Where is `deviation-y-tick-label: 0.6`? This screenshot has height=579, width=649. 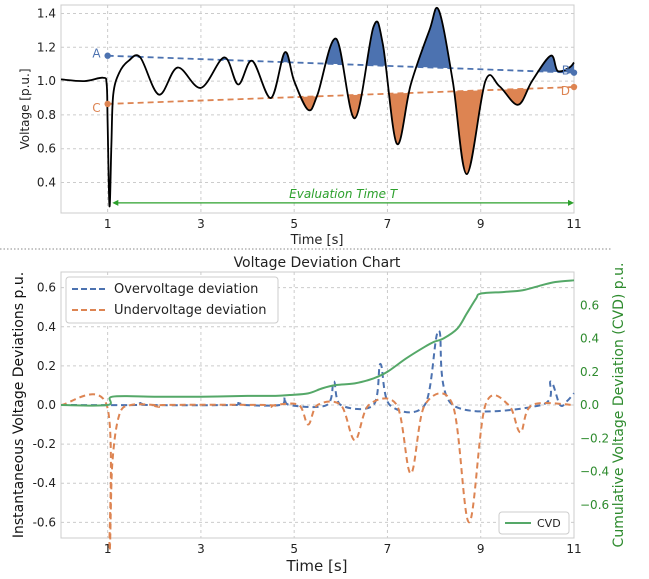 deviation-y-tick-label: 0.6 is located at coordinates (46, 288).